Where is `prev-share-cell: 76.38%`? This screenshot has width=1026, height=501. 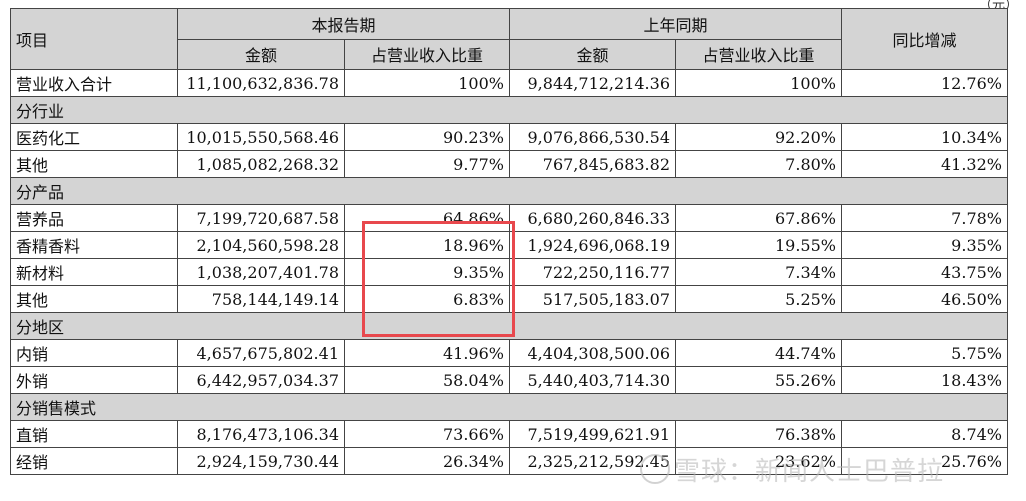 prev-share-cell: 76.38% is located at coordinates (758, 434).